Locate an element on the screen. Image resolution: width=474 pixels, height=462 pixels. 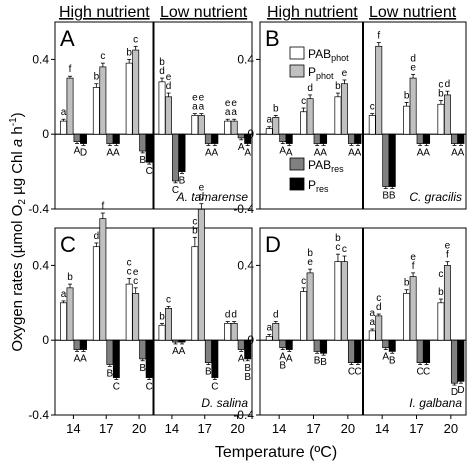
x-tick-label: 14 is located at coordinates (172, 428).